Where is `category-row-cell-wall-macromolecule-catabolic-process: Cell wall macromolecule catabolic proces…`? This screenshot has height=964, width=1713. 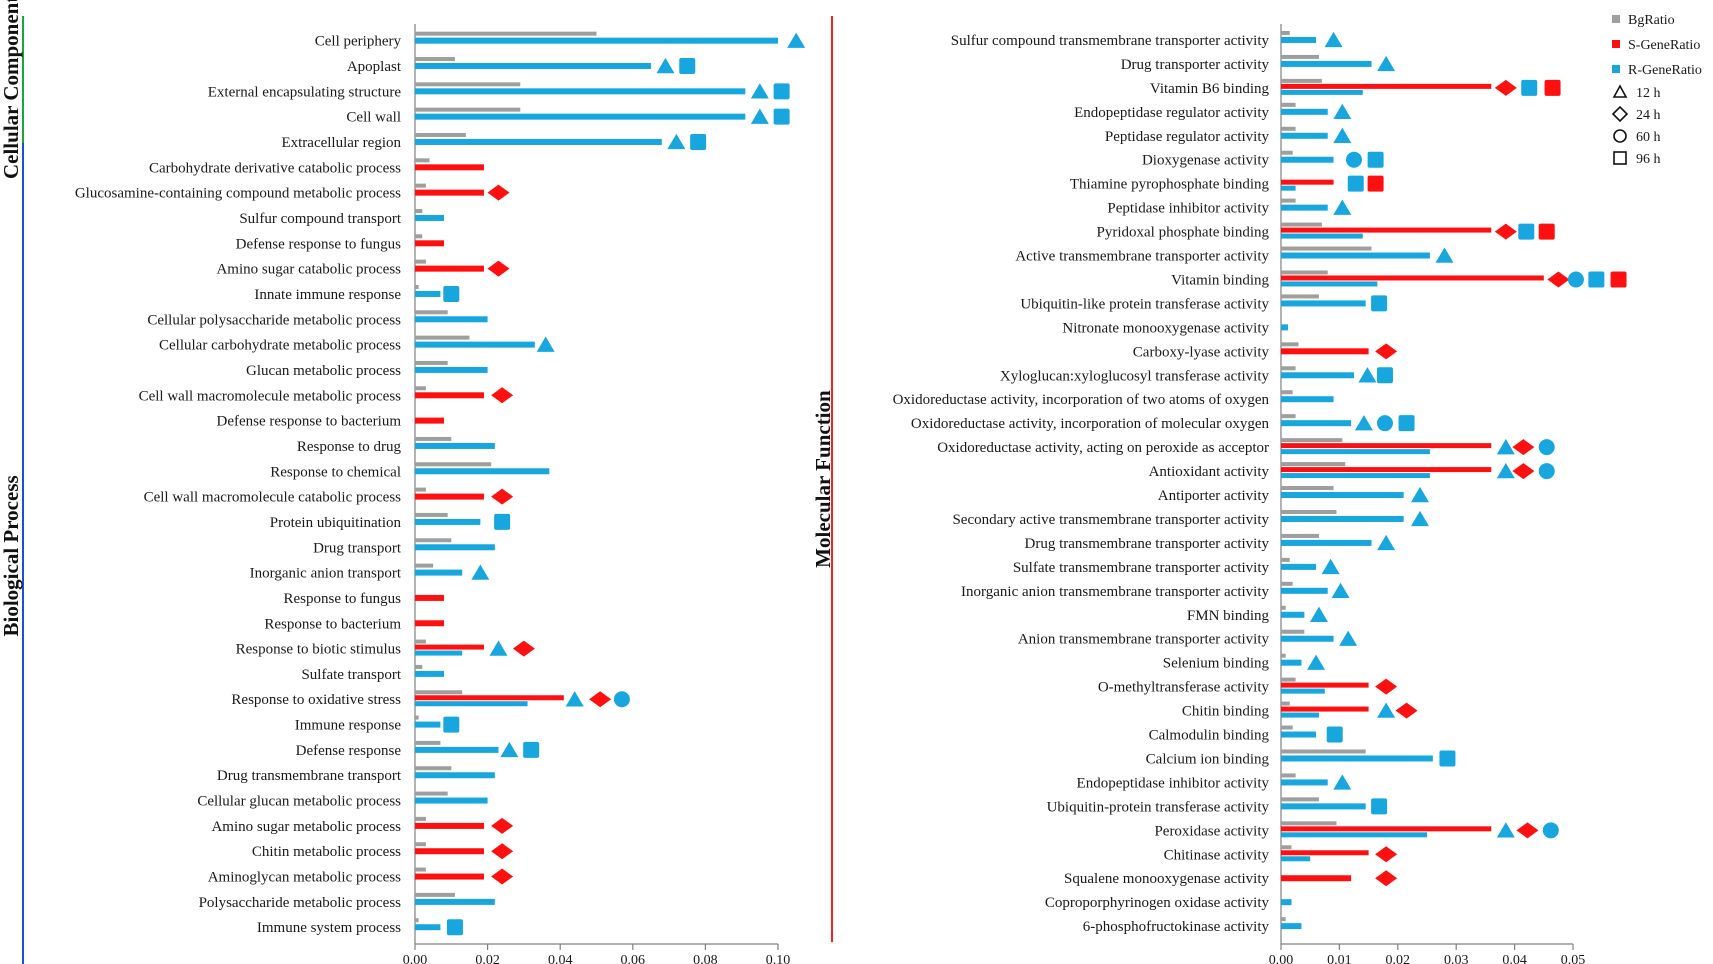 category-row-cell-wall-macromolecule-catabolic-process: Cell wall macromolecule catabolic proces… is located at coordinates (329, 496).